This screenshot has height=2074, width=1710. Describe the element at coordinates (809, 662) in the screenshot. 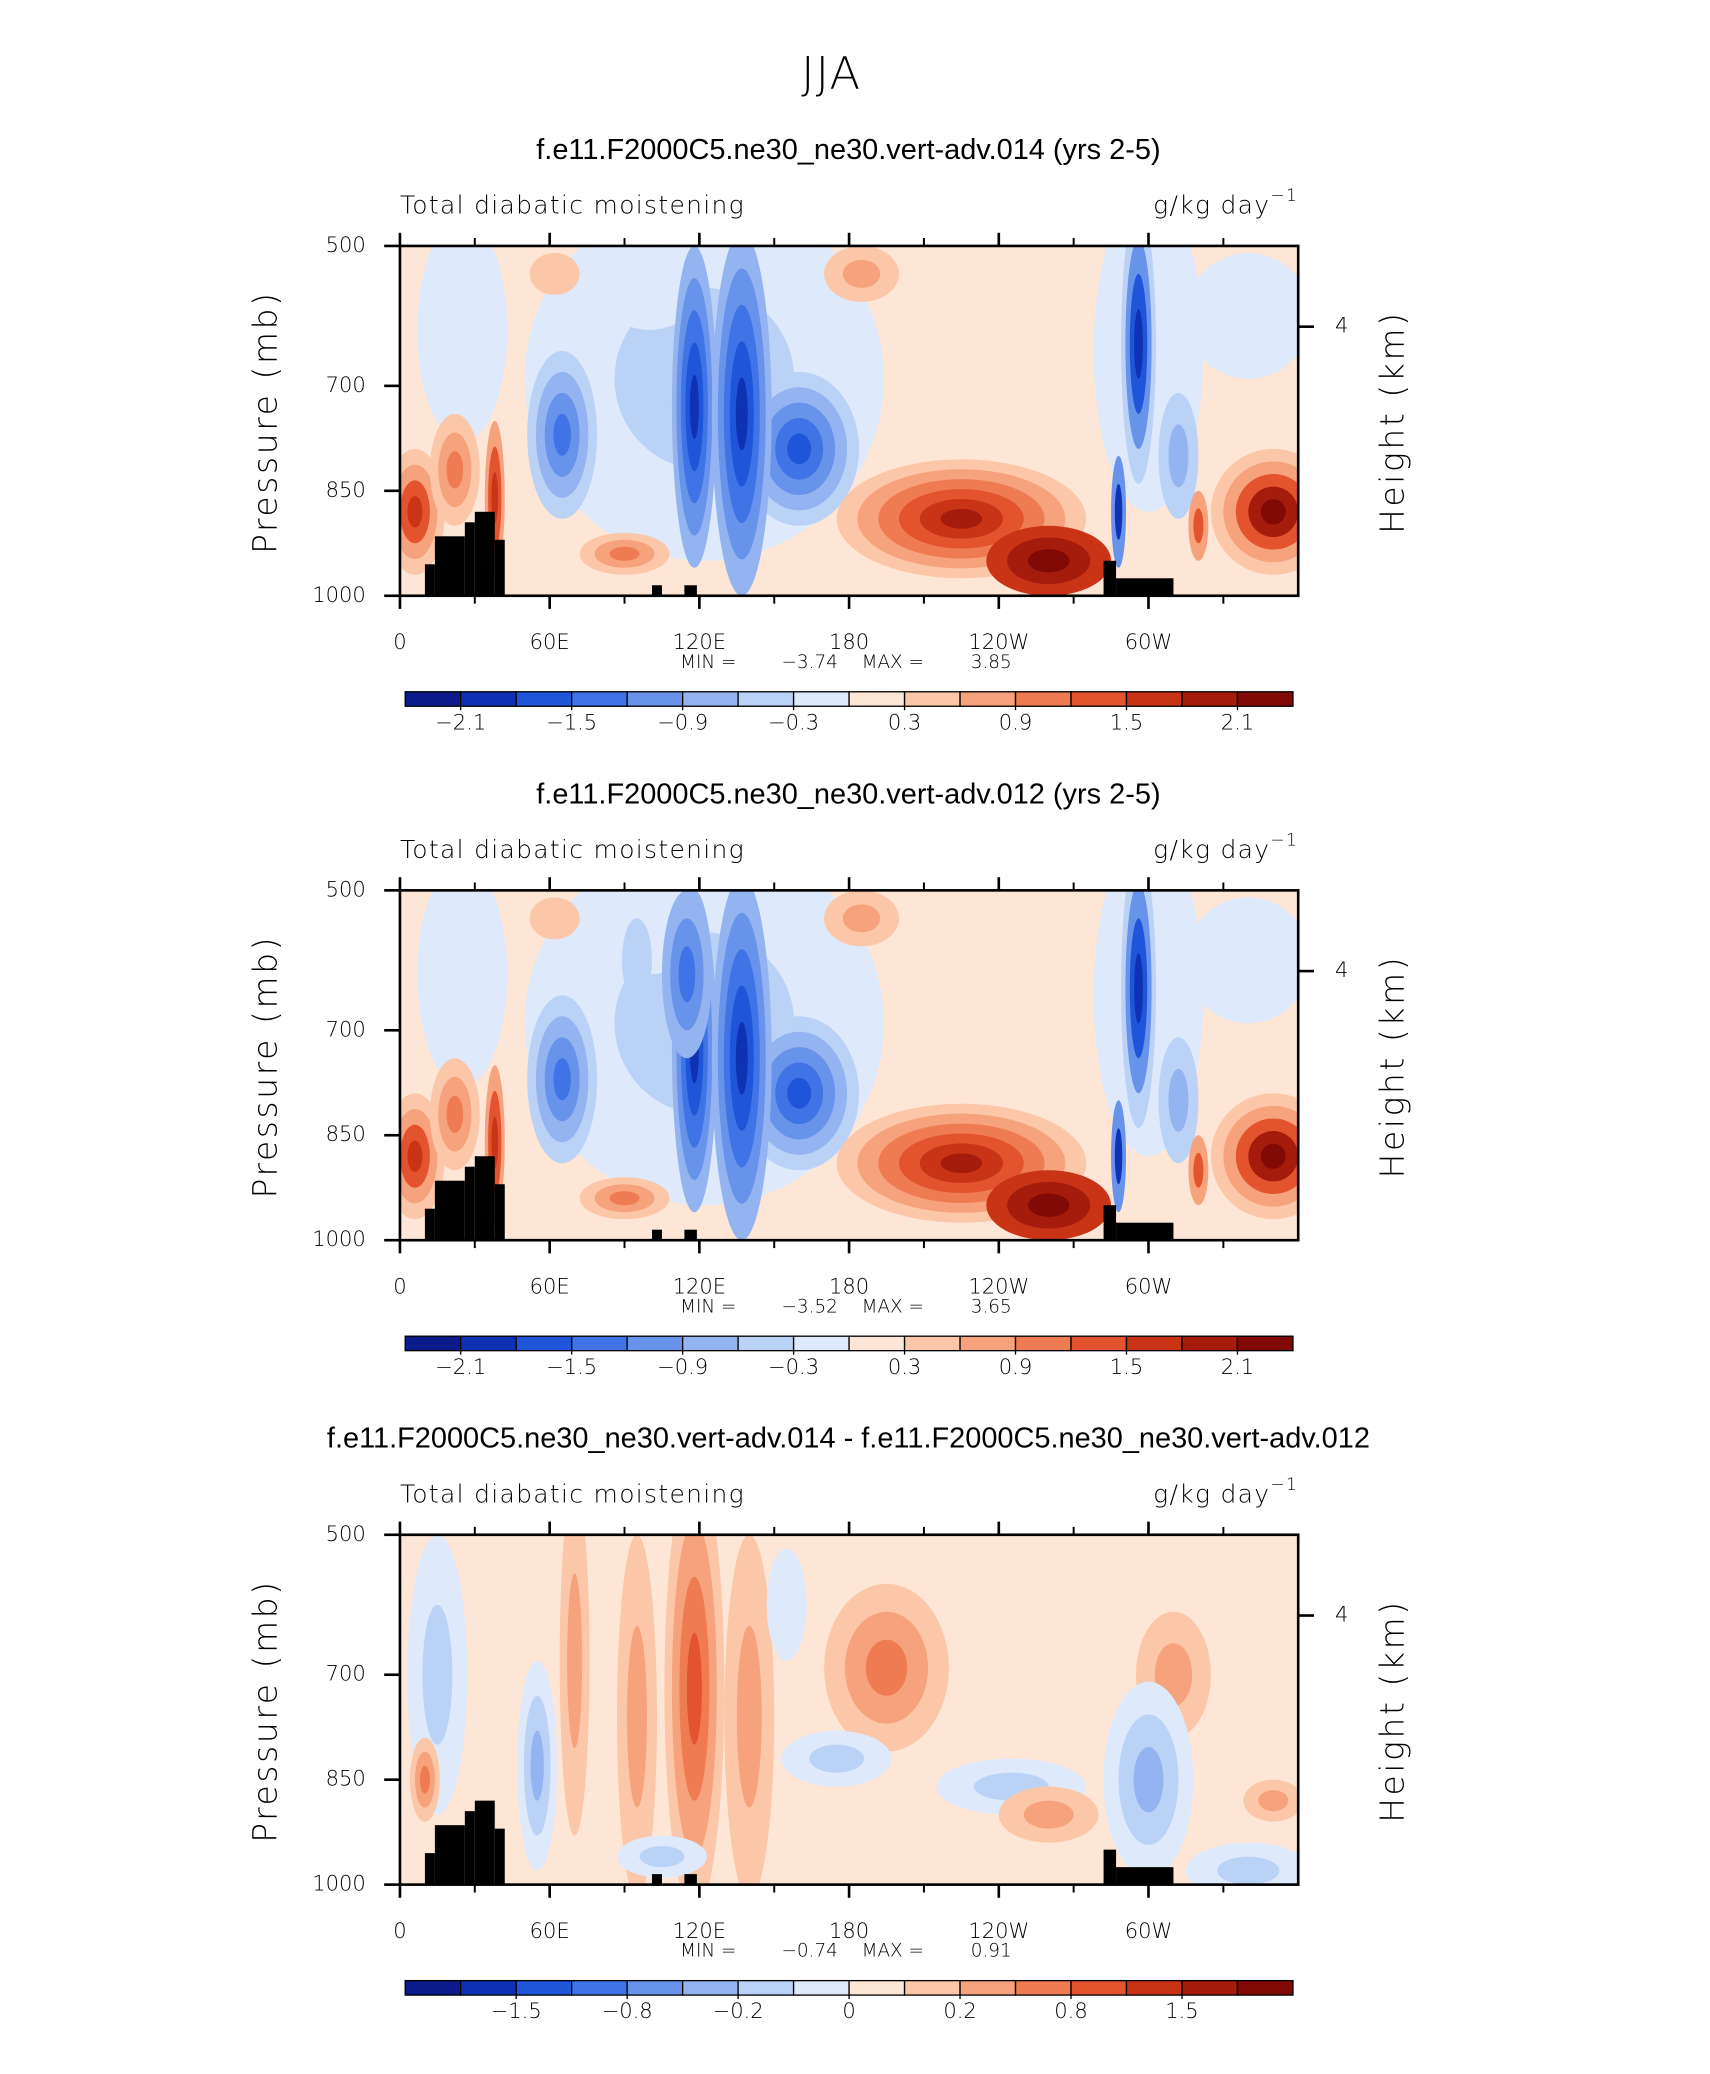

I see `min-value: −3.74` at that location.